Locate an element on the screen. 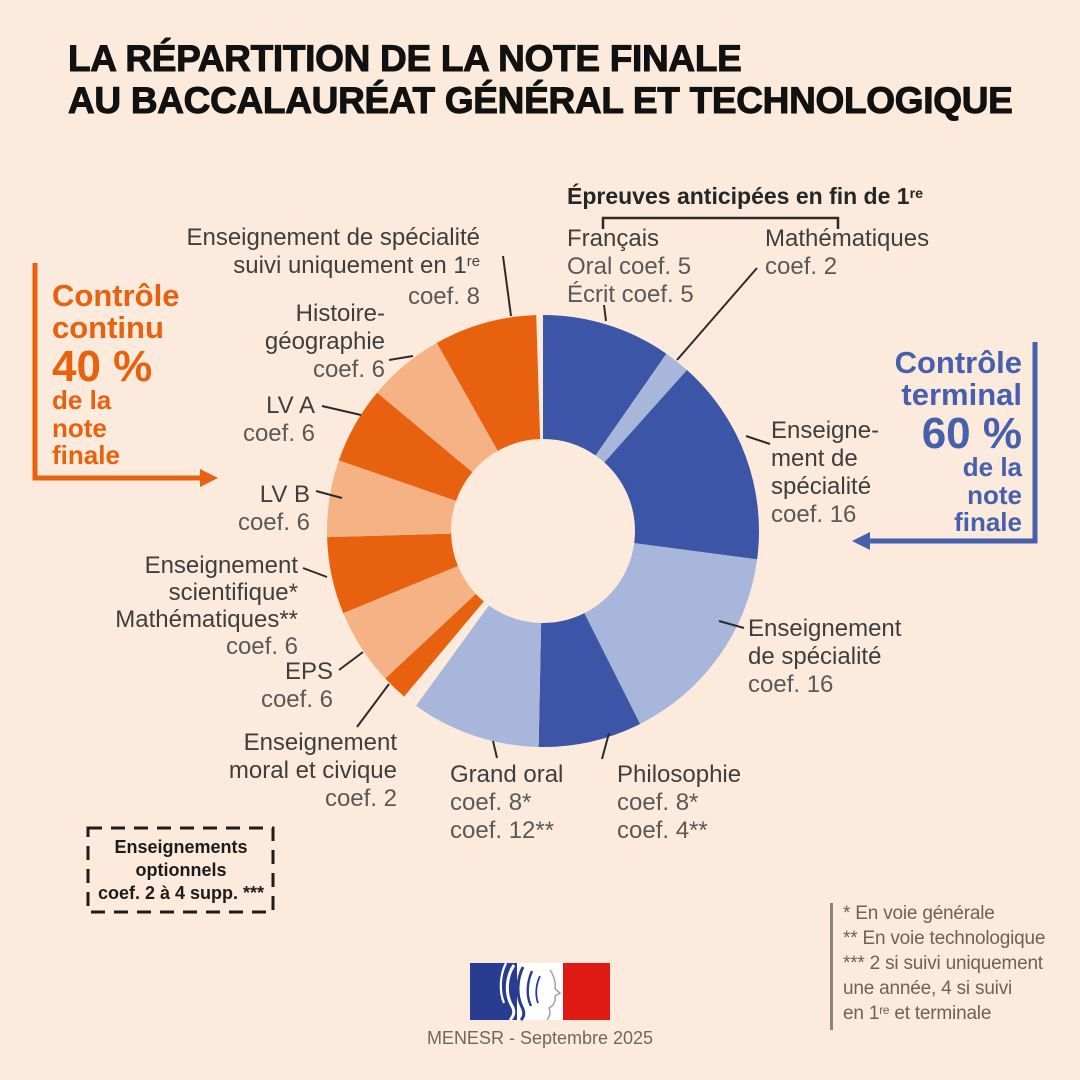  leader-spe1re is located at coordinates (507, 286).